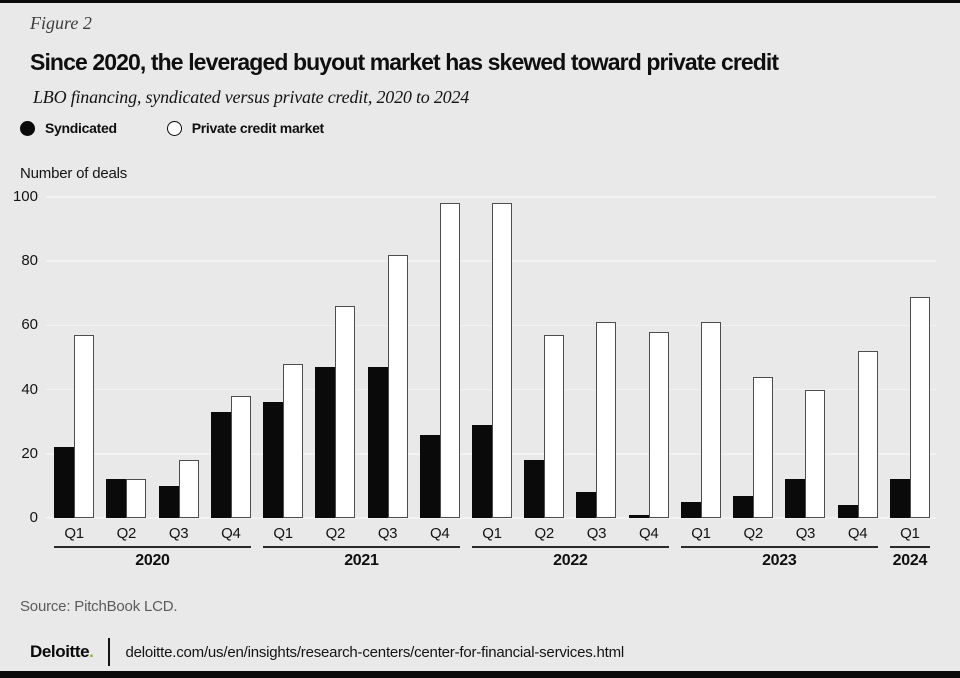  Describe the element at coordinates (240, 457) in the screenshot. I see `bar-private-credit-2020-Q4` at that location.